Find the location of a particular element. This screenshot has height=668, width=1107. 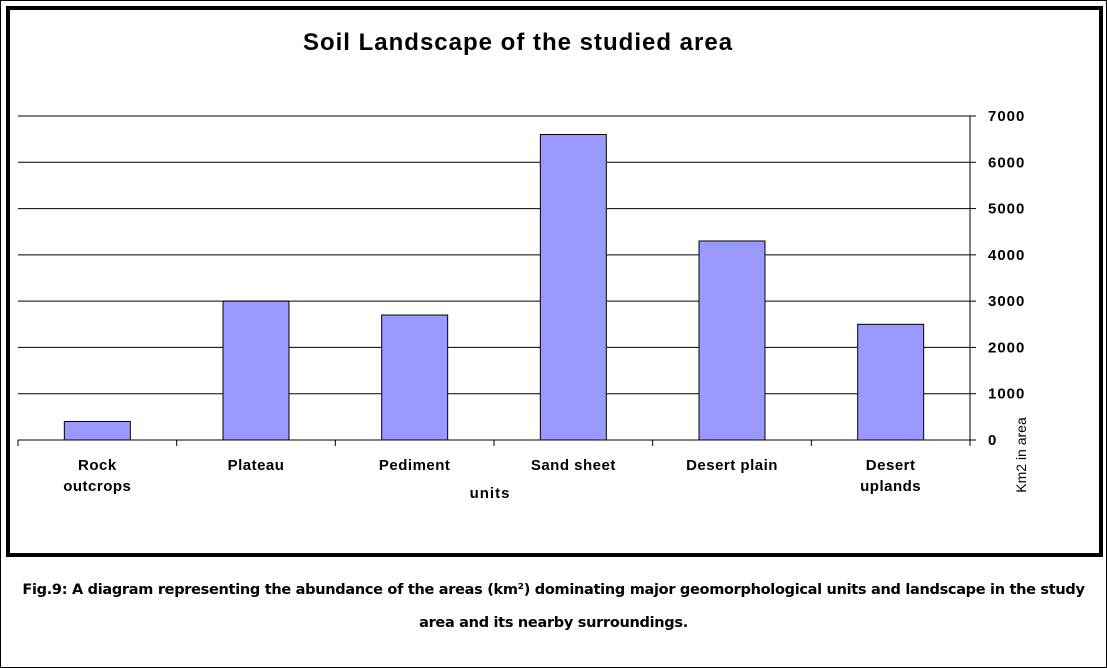

y-tick-label: 0 is located at coordinates (992, 440).